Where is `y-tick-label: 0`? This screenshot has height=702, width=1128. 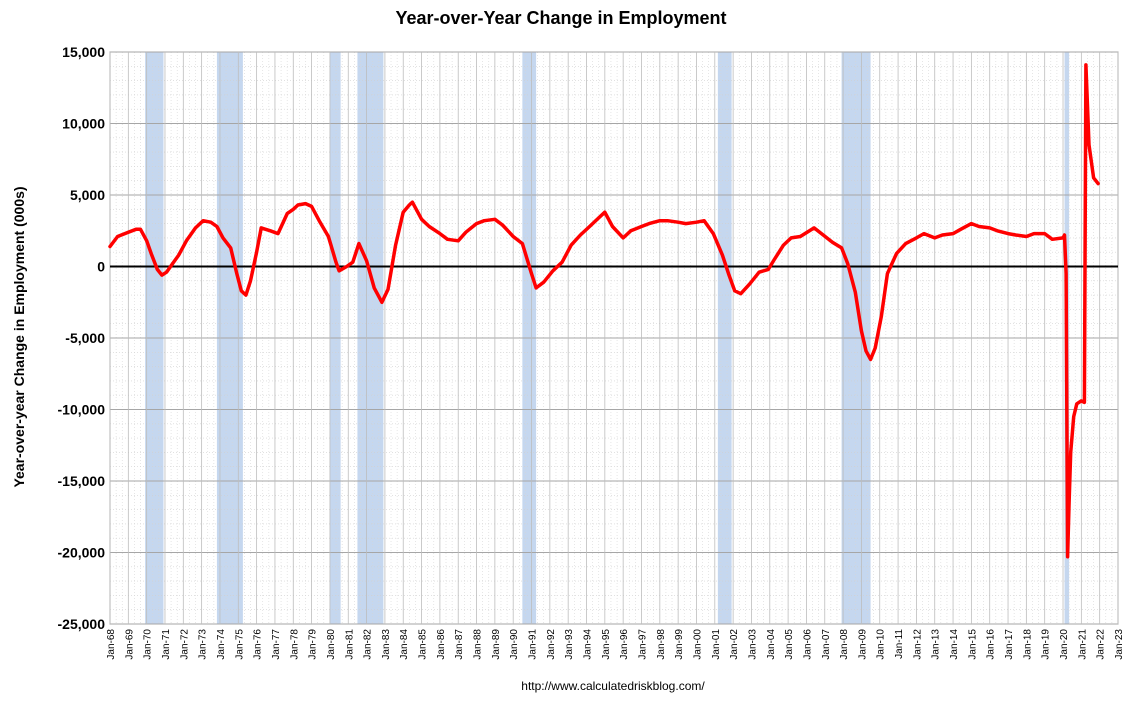
y-tick-label: 0 is located at coordinates (101, 267).